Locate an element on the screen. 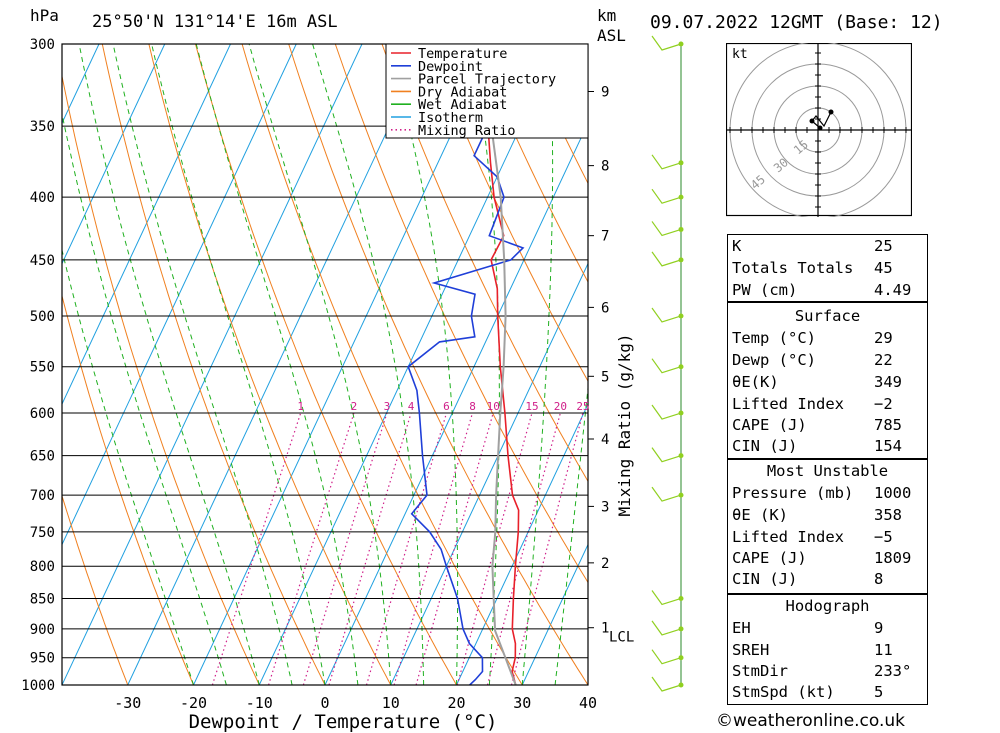 This screenshot has height=733, width=1000. mixing-ratio-label: 2 is located at coordinates (354, 406).